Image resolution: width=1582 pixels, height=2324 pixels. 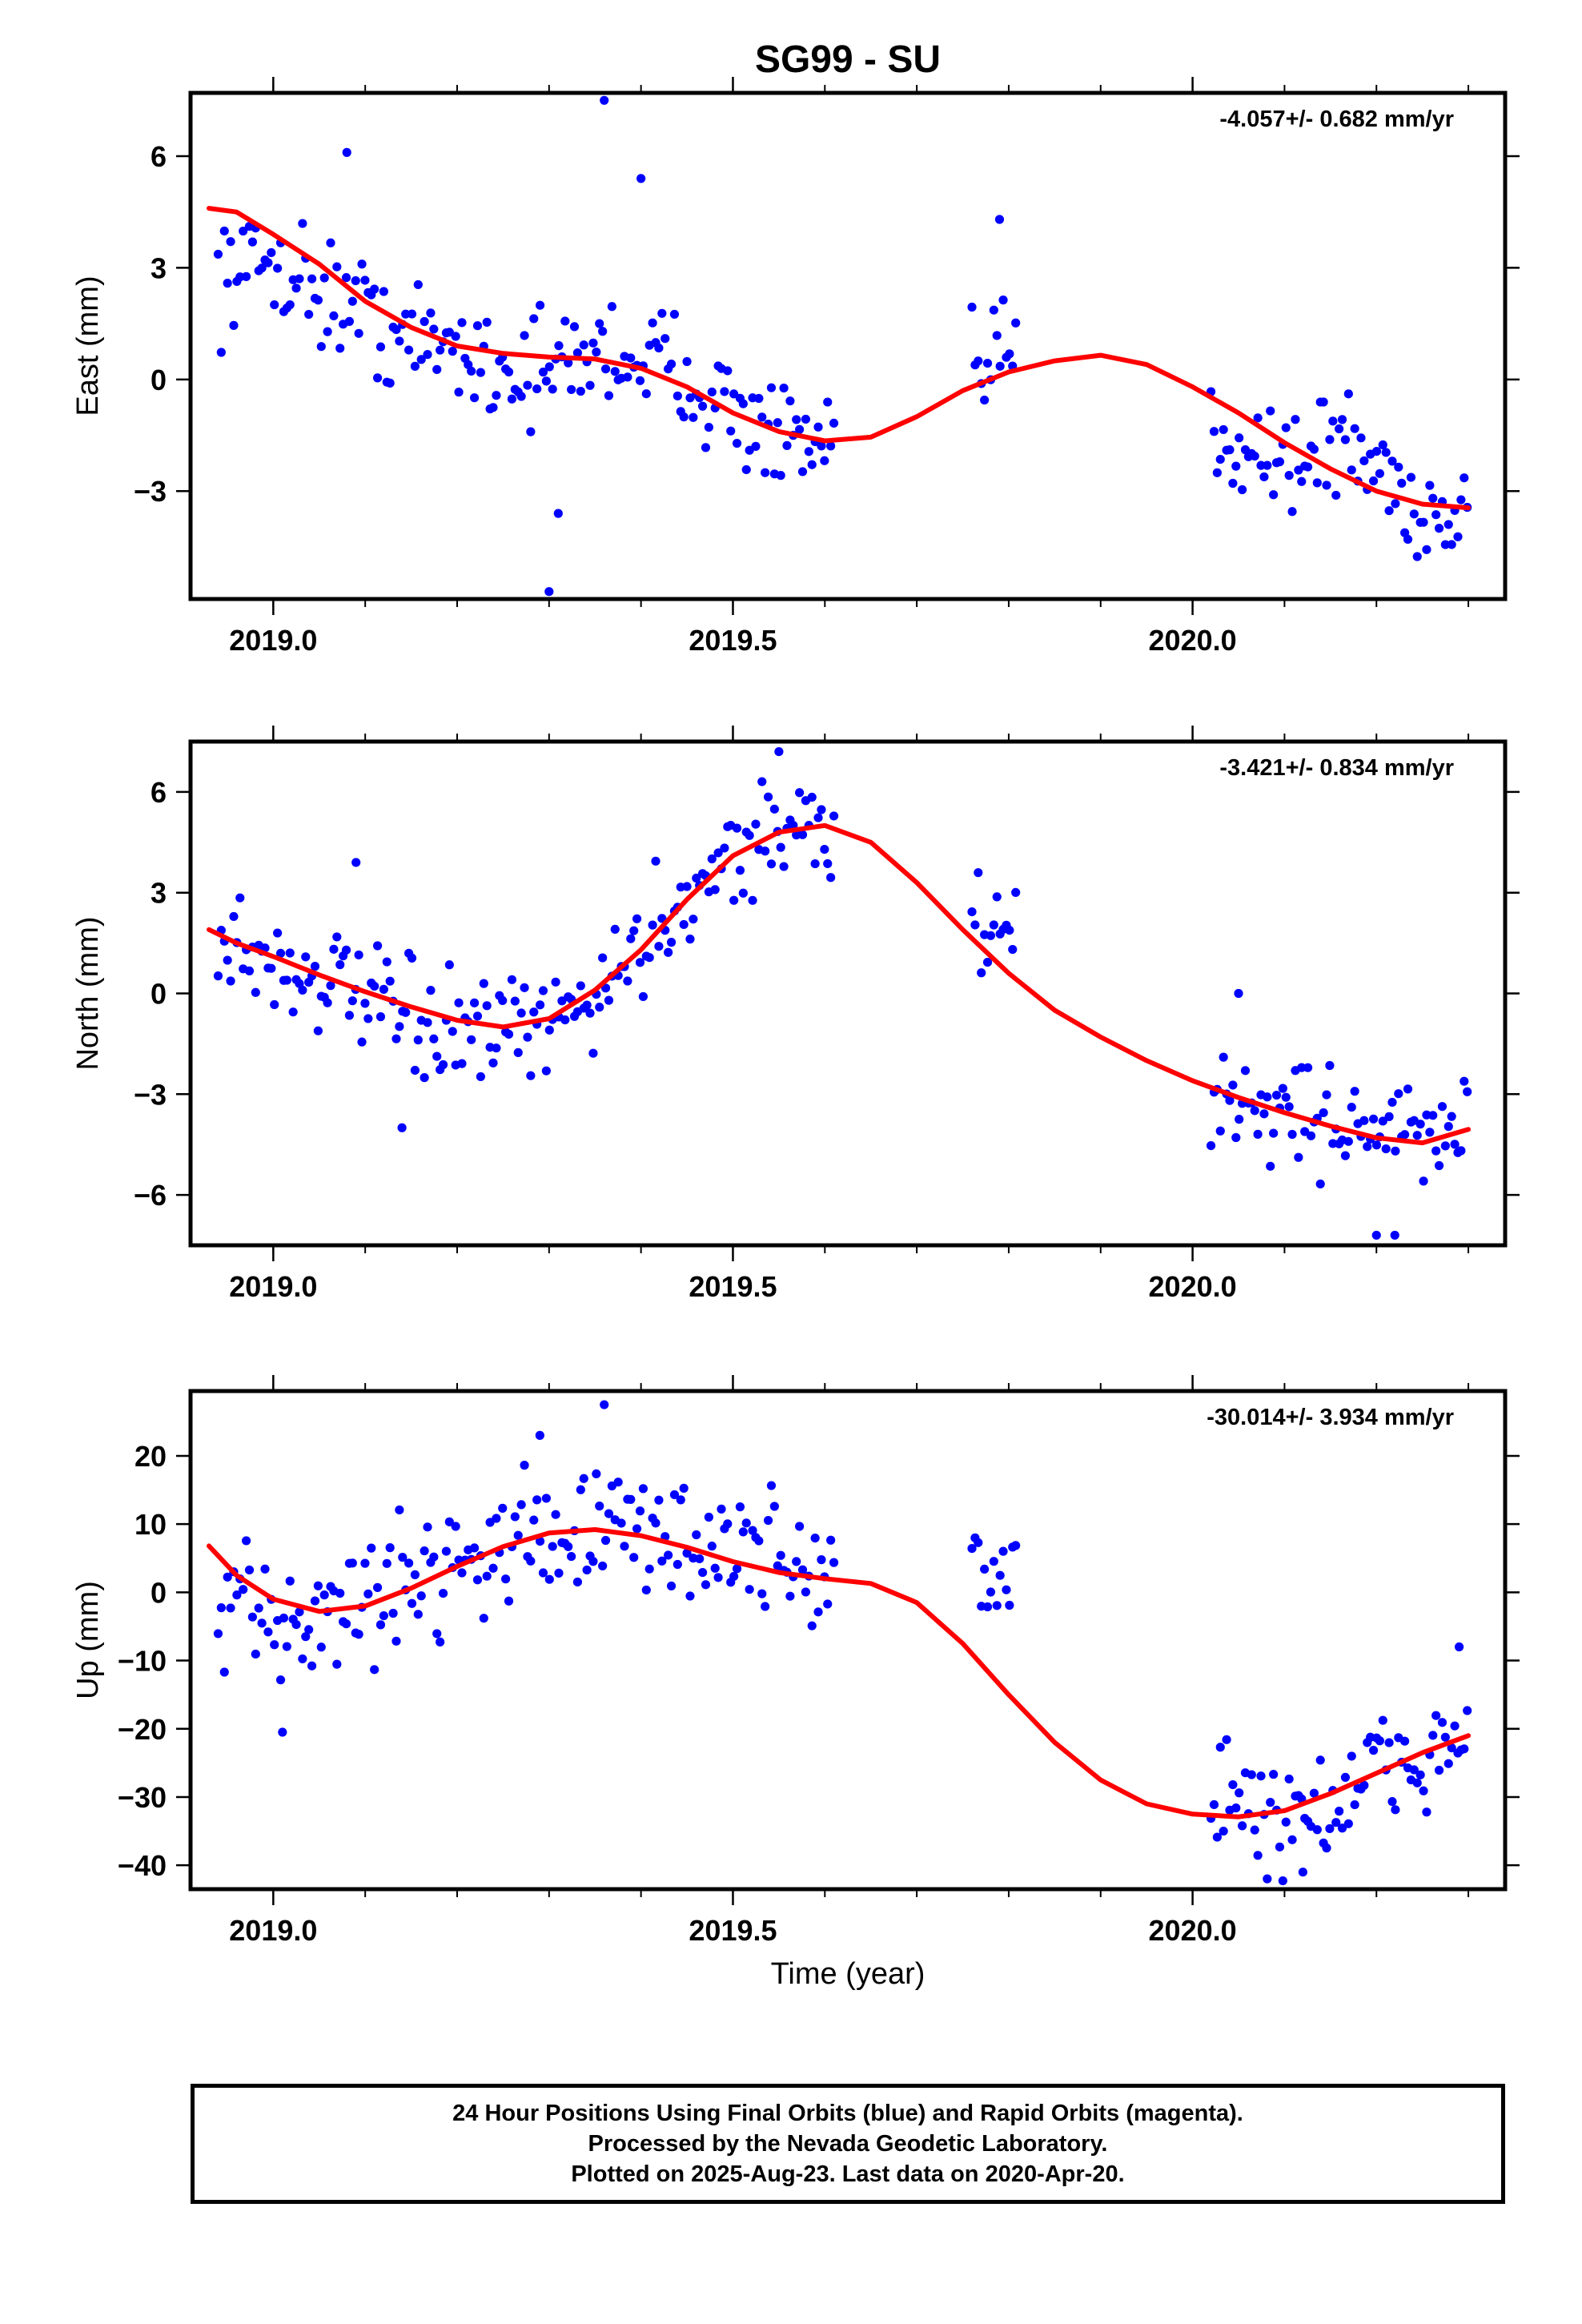 What do you see at coordinates (1193, 1286) in the screenshot?
I see `x-tick-label-north: 2020.0` at bounding box center [1193, 1286].